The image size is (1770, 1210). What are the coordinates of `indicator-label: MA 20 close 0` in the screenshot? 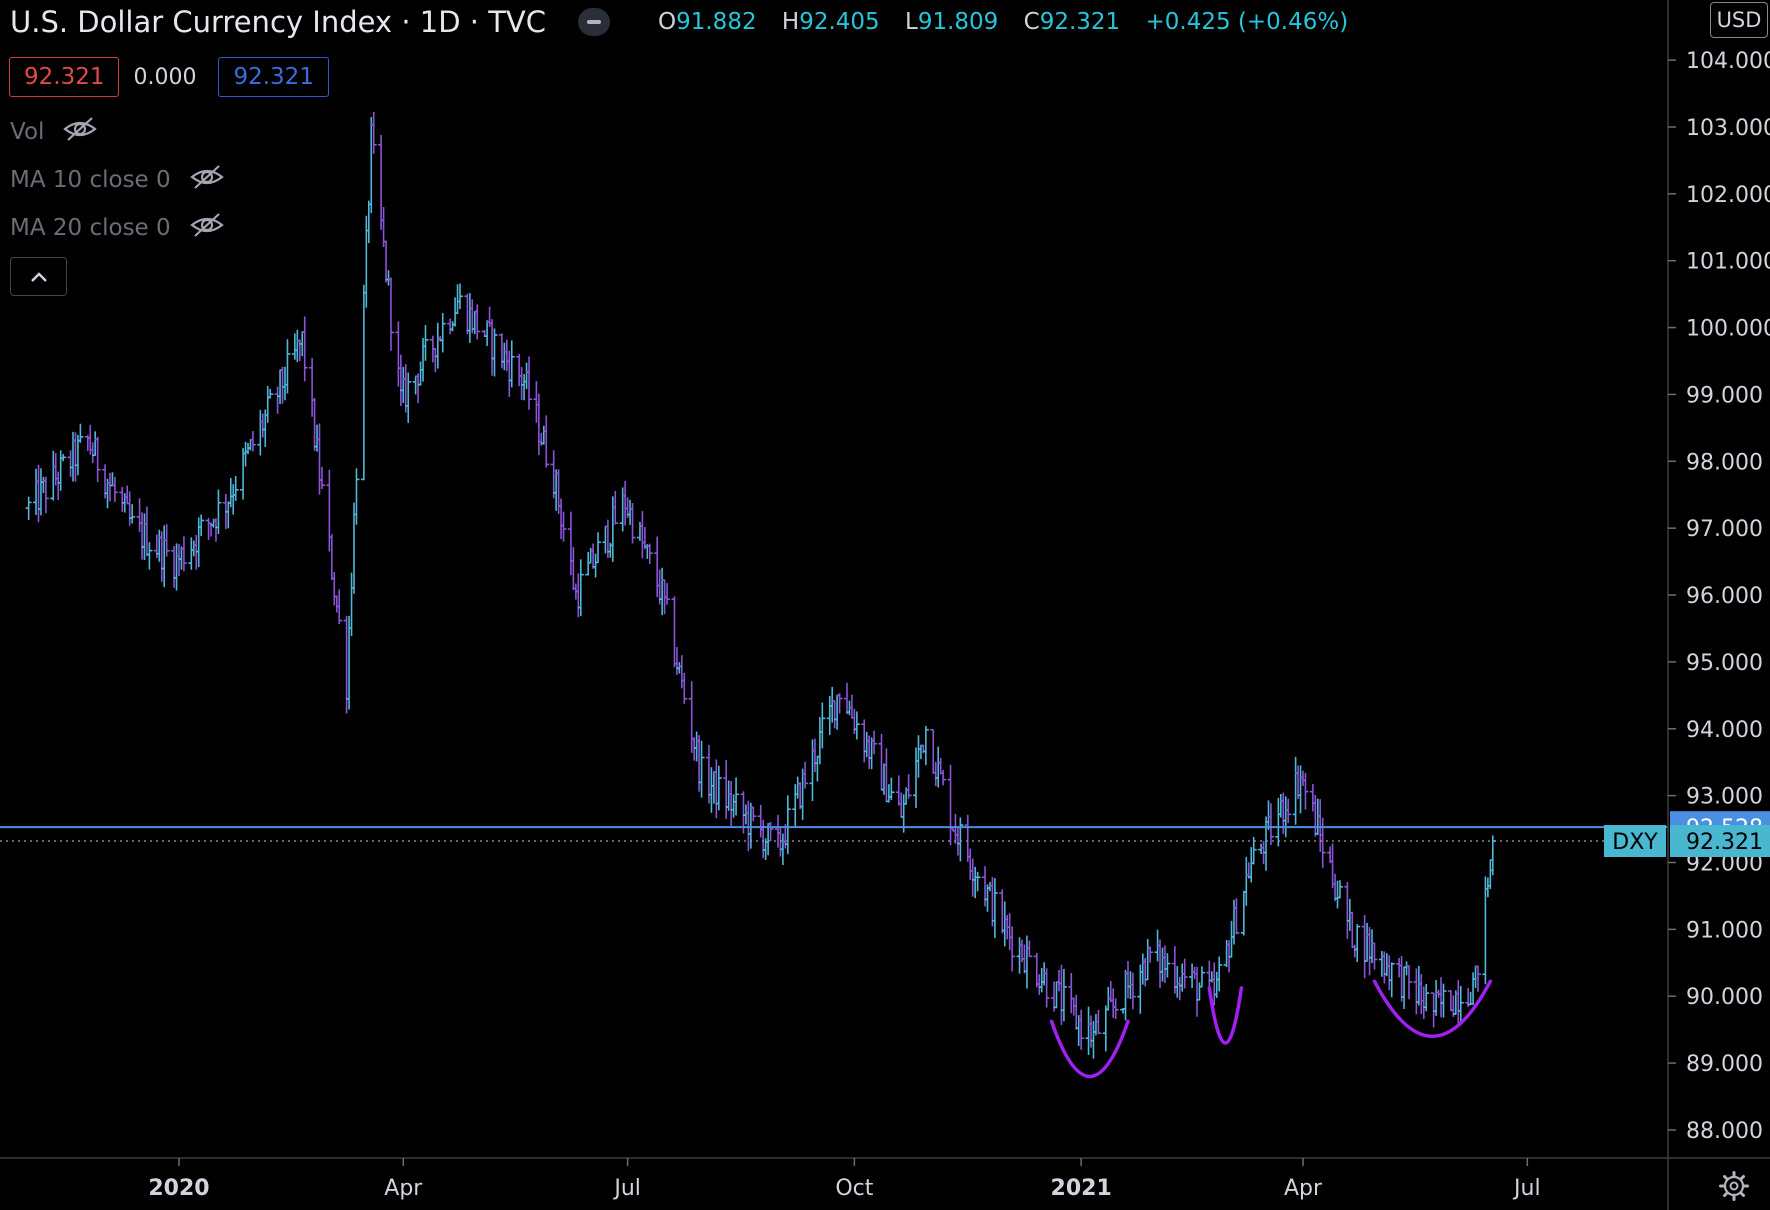 It's located at (90, 228).